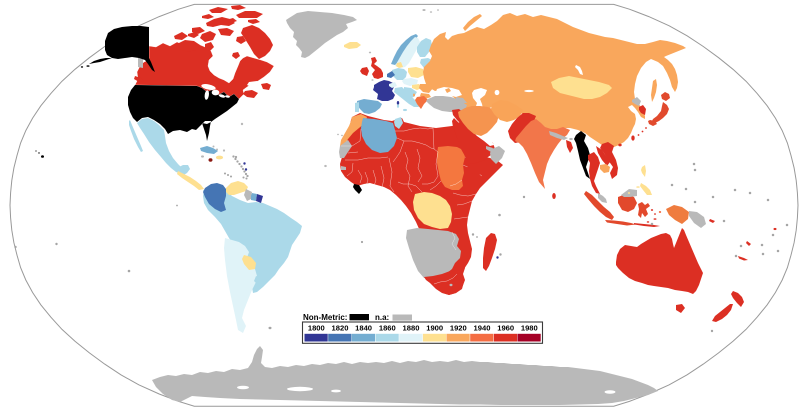 Image resolution: width=800 pixels, height=411 pixels. I want to click on svg-text: 1840, so click(363, 328).